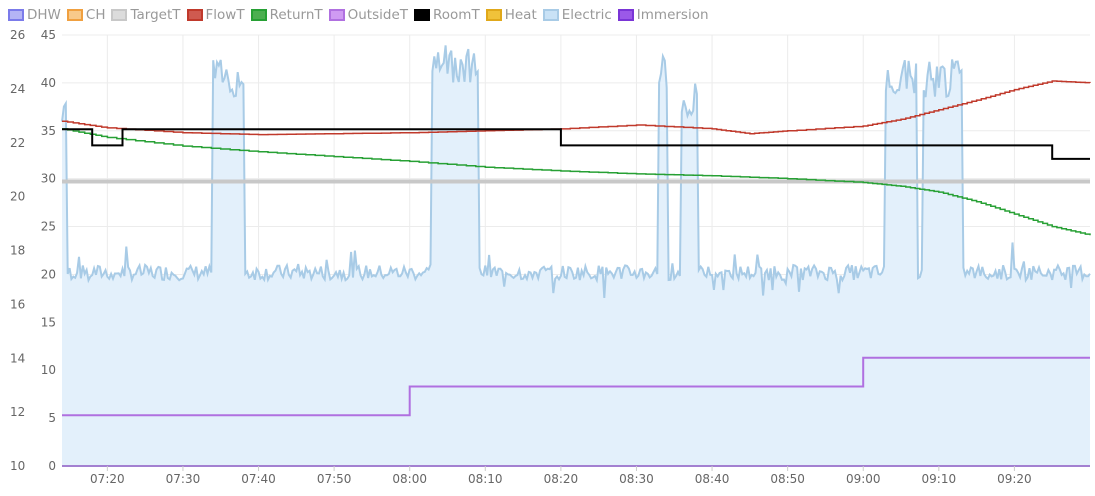 The width and height of the screenshot is (1095, 496). Describe the element at coordinates (17, 466) in the screenshot. I see `y-left-tick-label: 10` at that location.